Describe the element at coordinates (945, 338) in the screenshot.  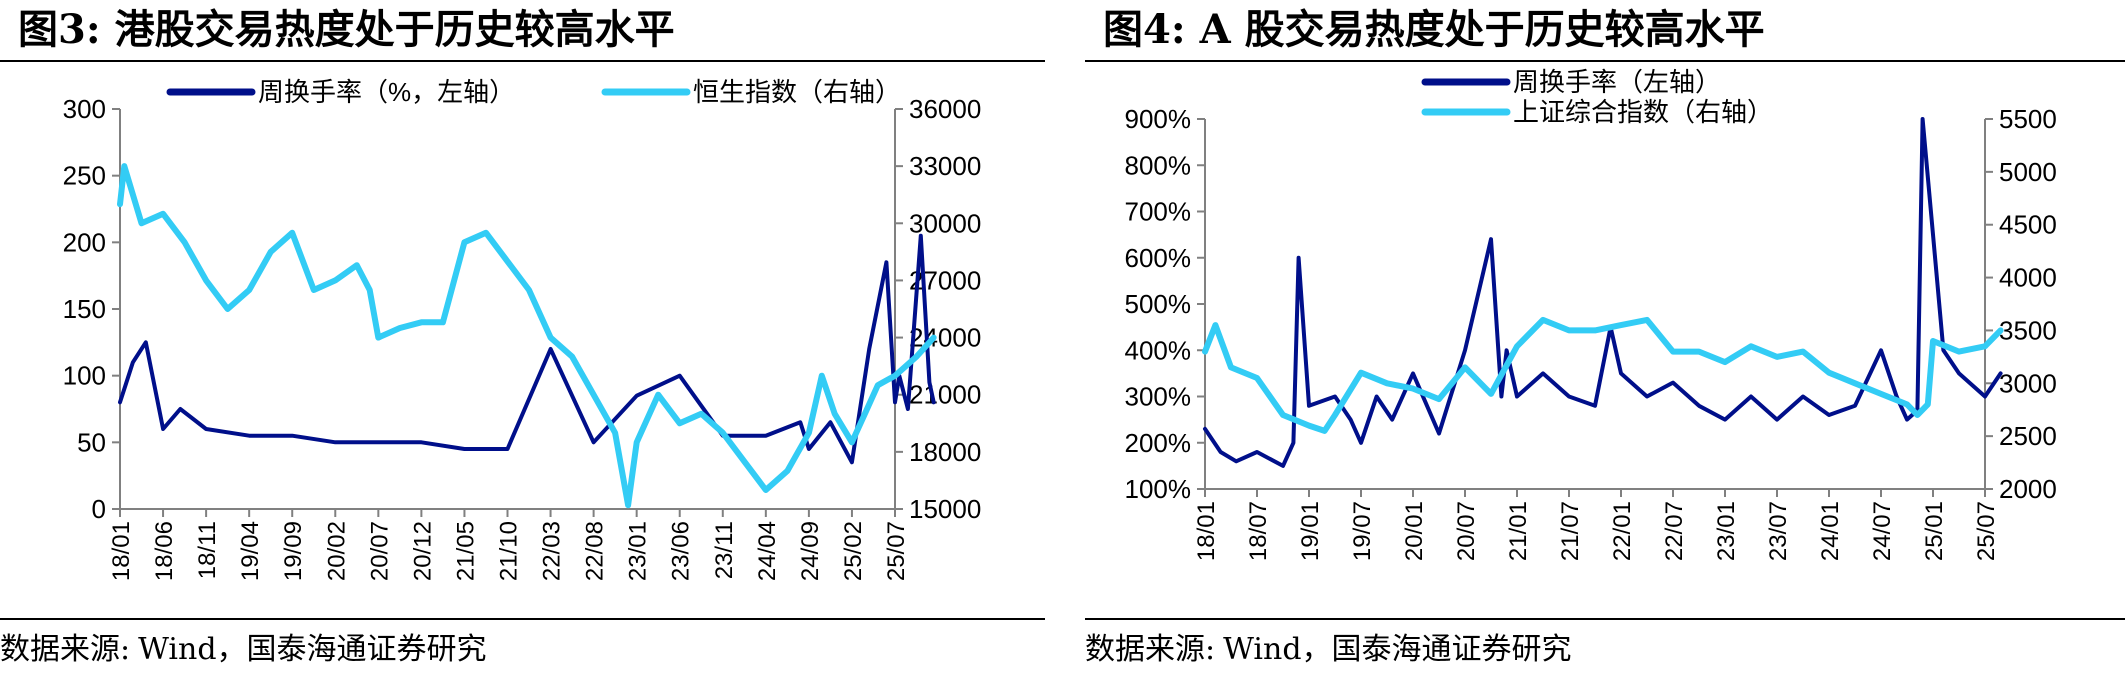
I see `right-y-tick-label: 24000` at that location.